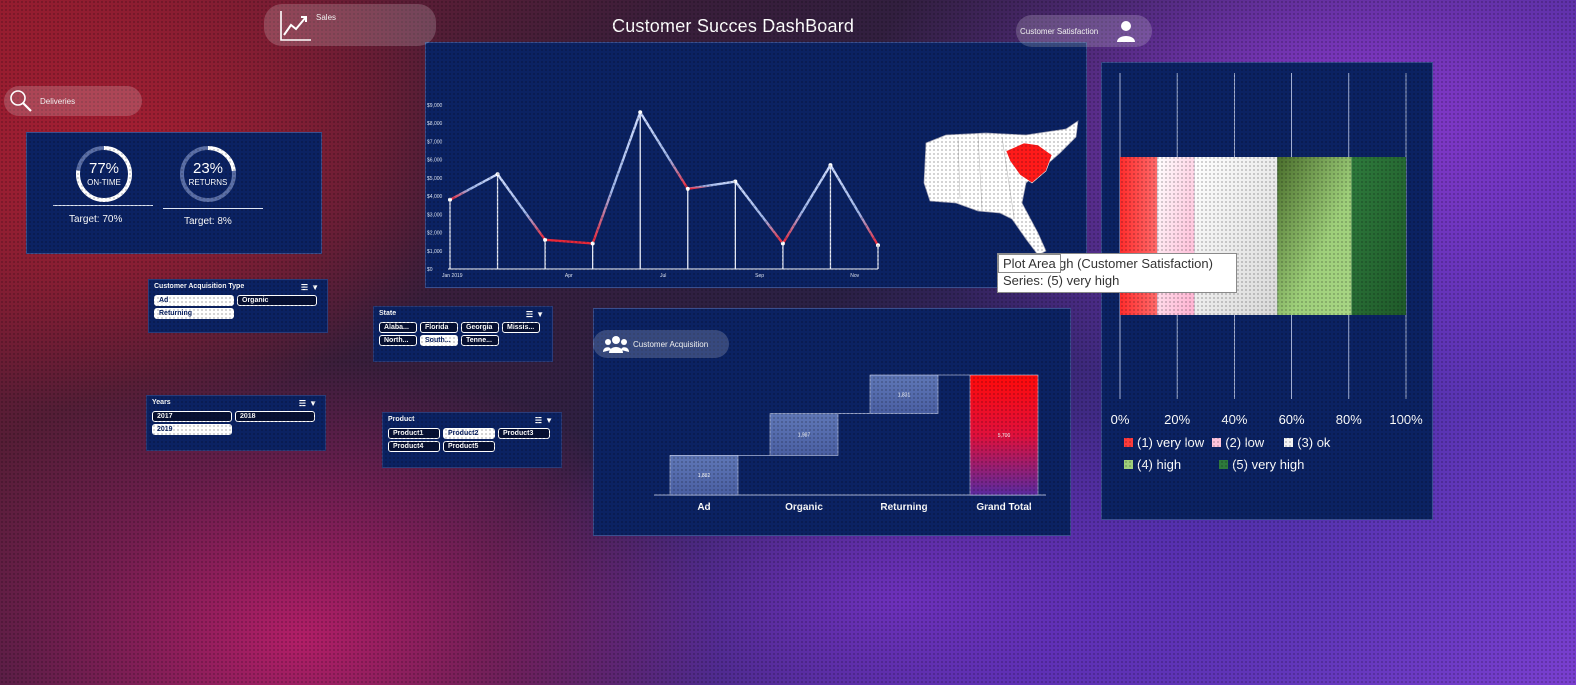 This screenshot has width=1576, height=685. I want to click on legend-label: (5) very high, so click(1268, 464).